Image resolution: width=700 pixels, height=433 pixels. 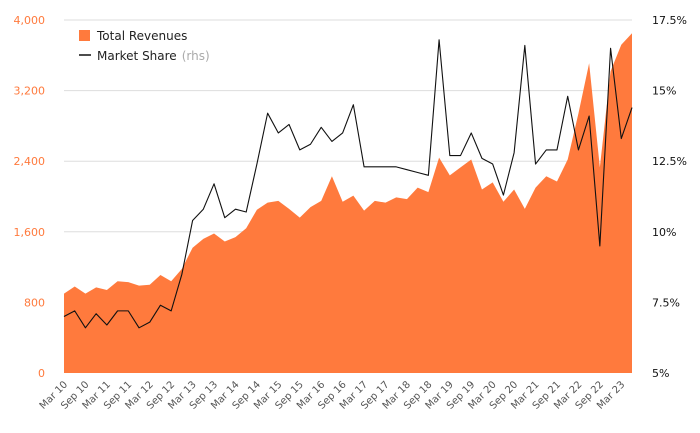 I want to click on left-y-tick-label: 1,600, so click(x=30, y=232).